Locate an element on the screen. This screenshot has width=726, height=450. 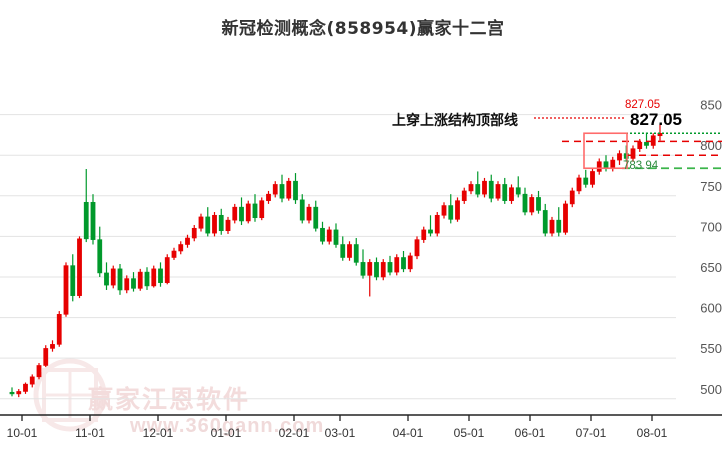
y-axis-tick: 750 is located at coordinates (711, 186).